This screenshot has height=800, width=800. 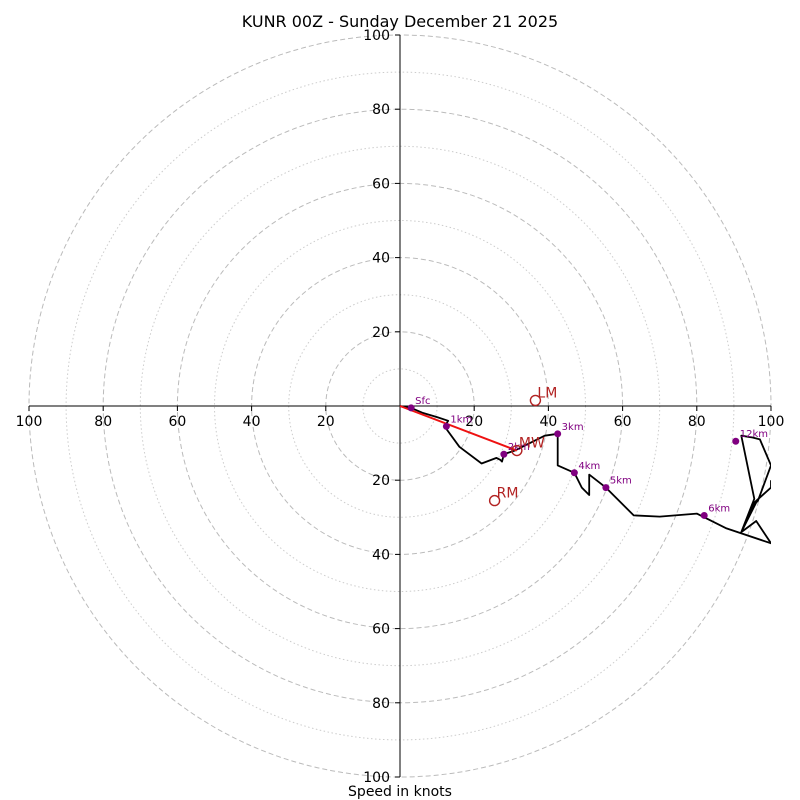 What do you see at coordinates (754, 434) in the screenshot?
I see `height-label-12km: 12km` at bounding box center [754, 434].